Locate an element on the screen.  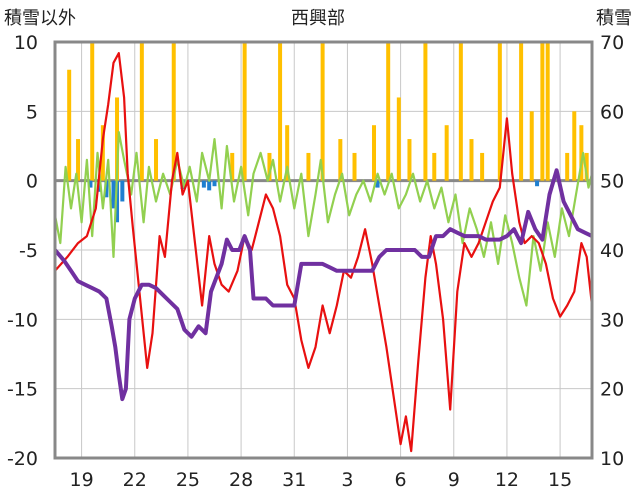
left-axis-label: 積雪以外 is located at coordinates (40, 18).